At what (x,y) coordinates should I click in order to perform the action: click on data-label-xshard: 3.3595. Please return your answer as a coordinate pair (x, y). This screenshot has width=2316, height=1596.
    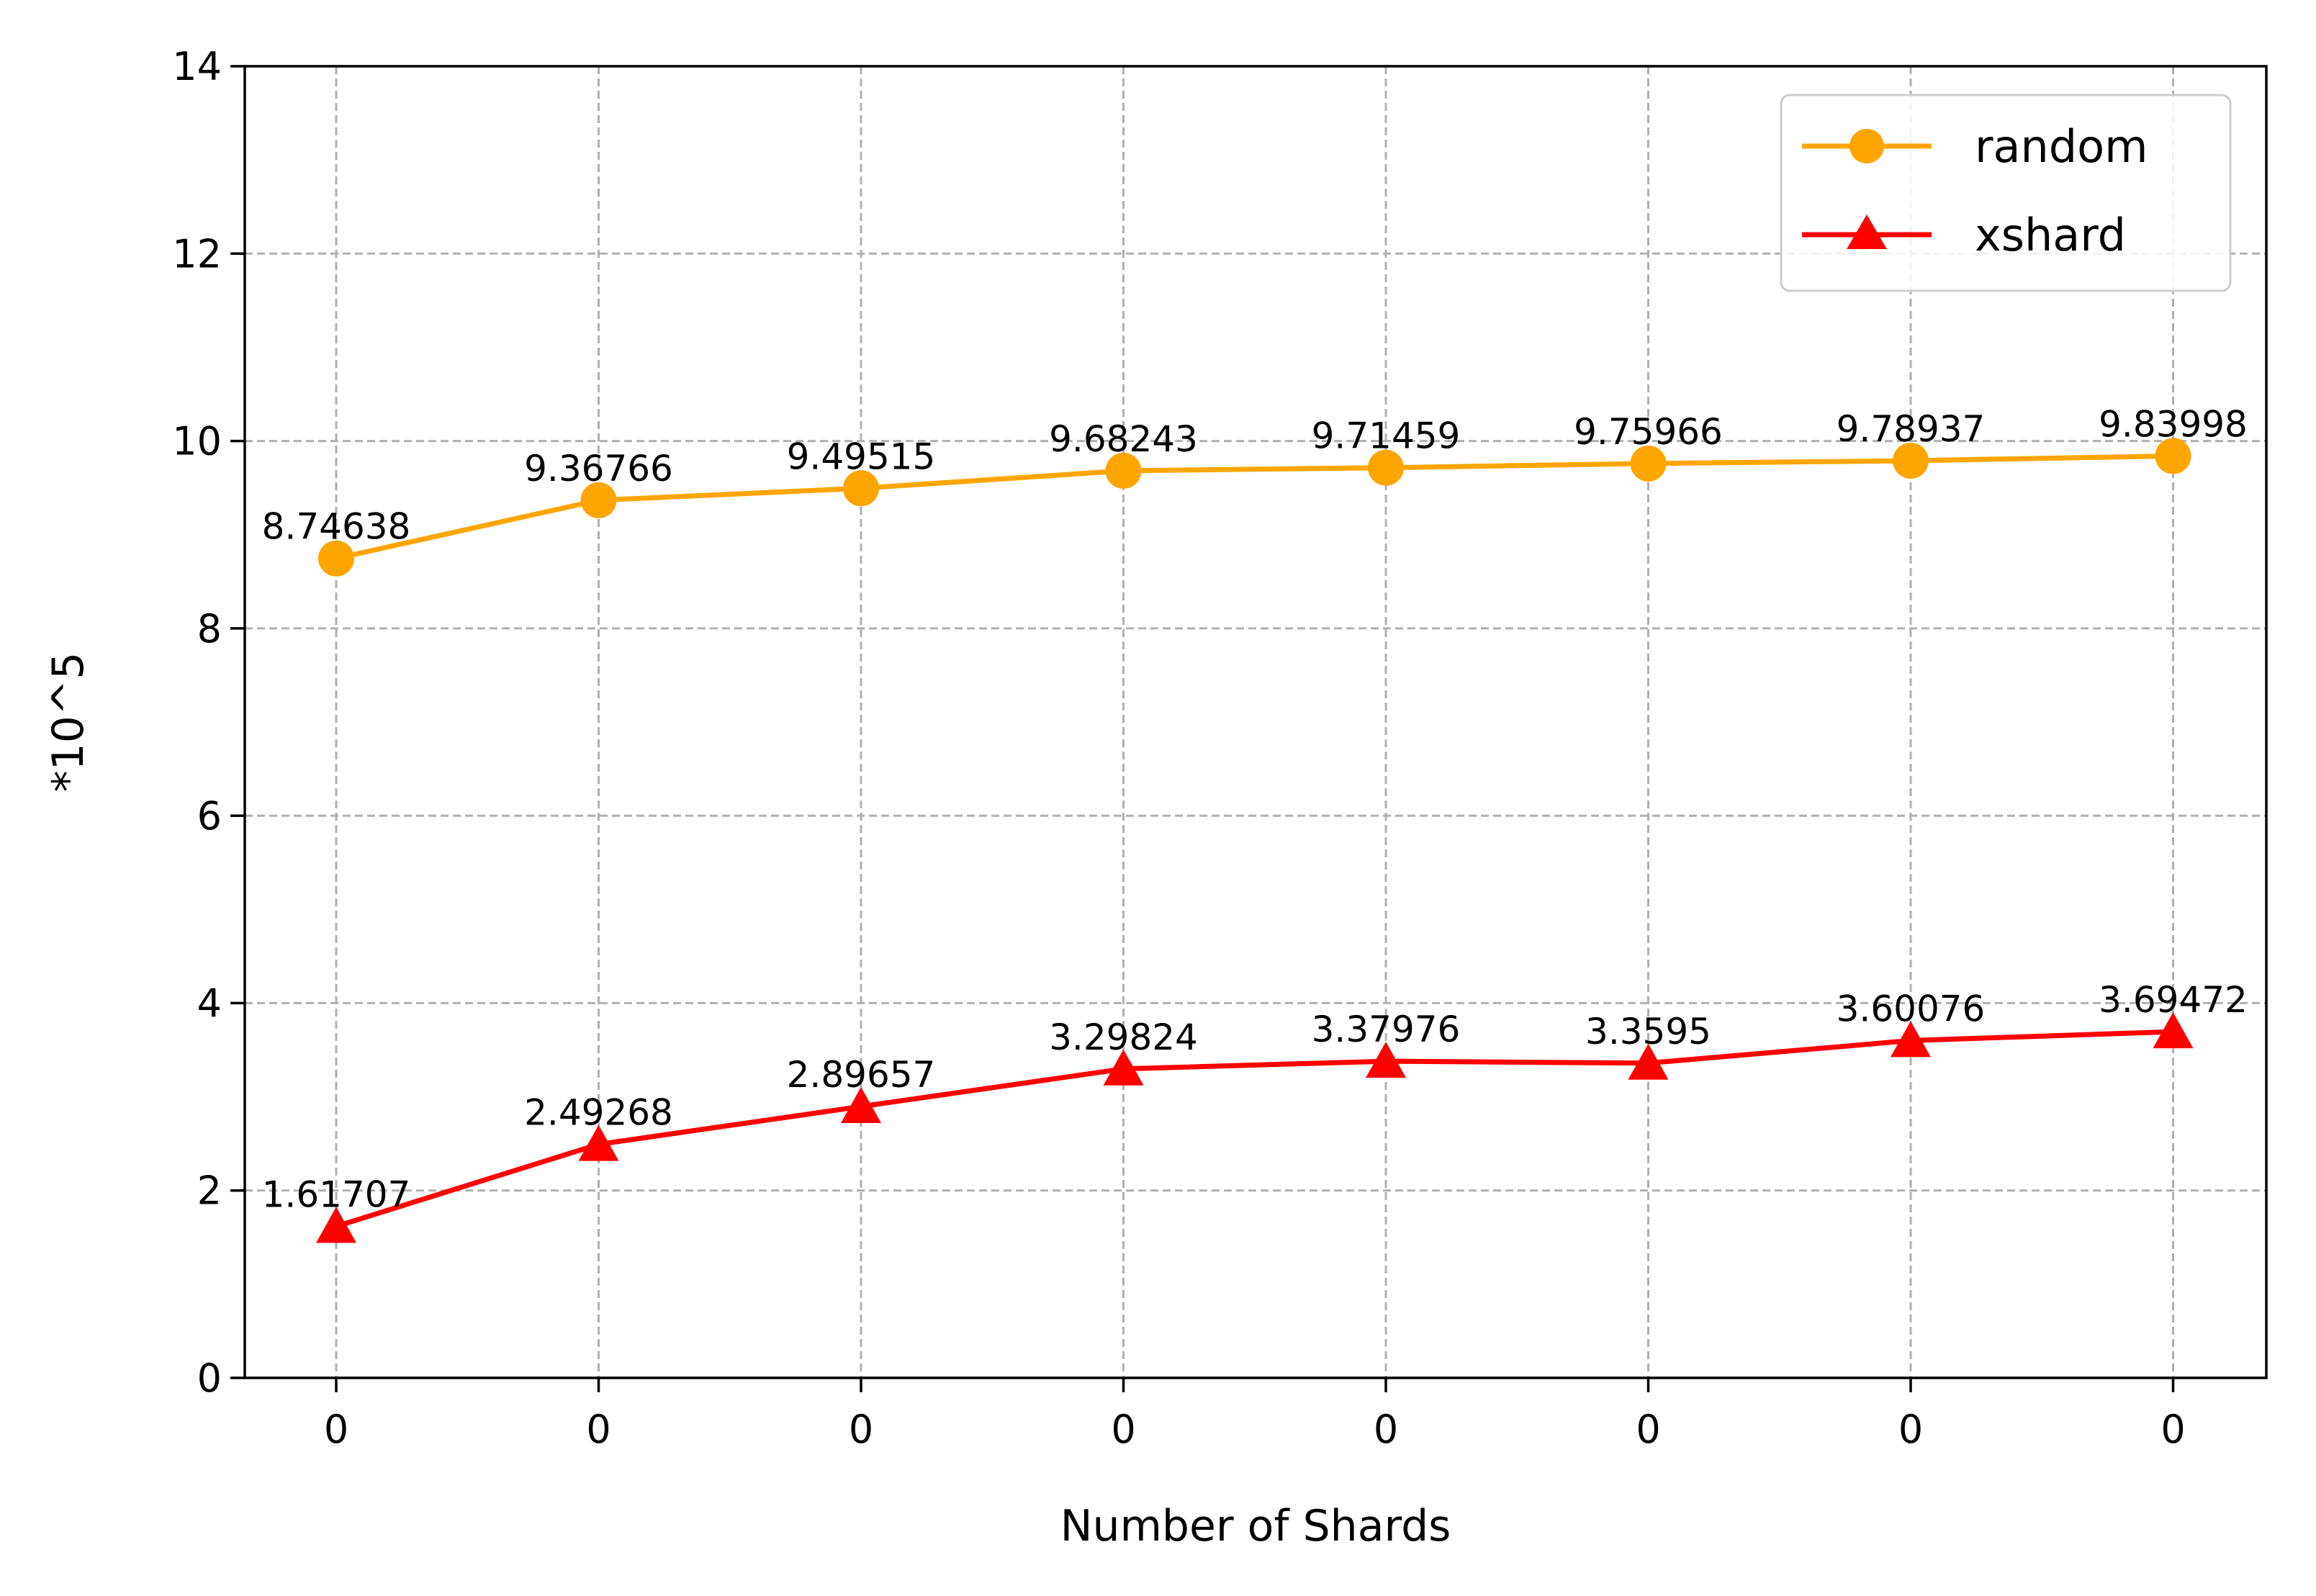
    Looking at the image, I should click on (1648, 1031).